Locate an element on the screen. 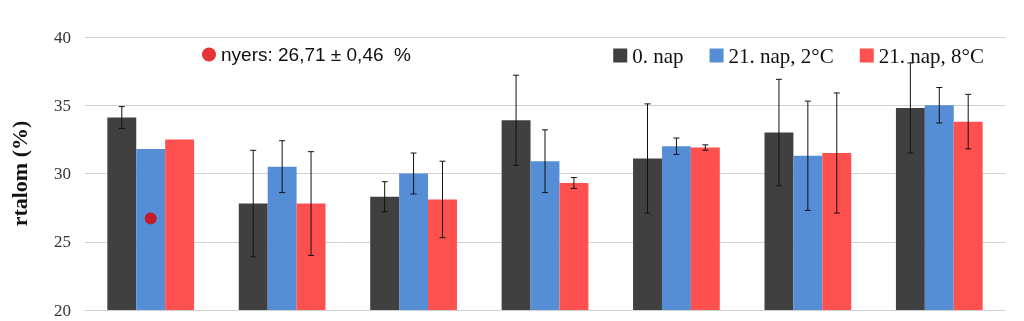 The image size is (1024, 321). legend-label: 21. nap, 8°C is located at coordinates (931, 55).